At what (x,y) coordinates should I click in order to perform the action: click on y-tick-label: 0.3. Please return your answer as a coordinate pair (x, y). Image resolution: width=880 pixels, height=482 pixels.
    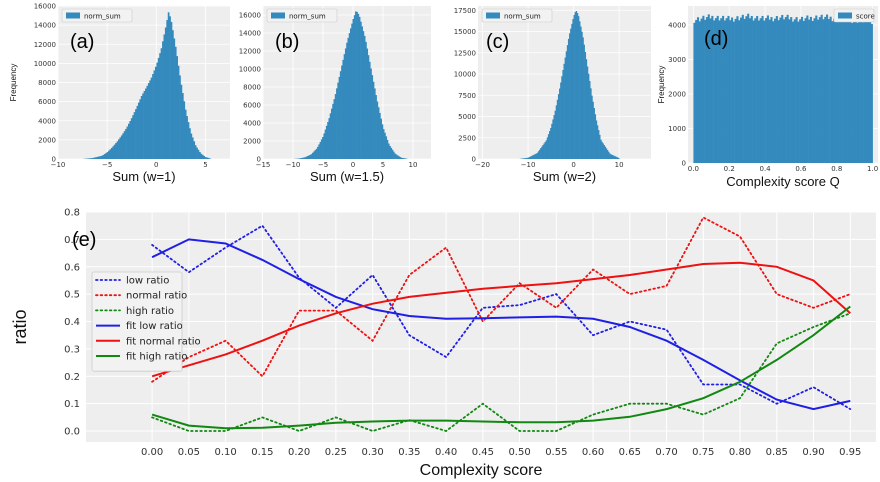
    Looking at the image, I should click on (72, 349).